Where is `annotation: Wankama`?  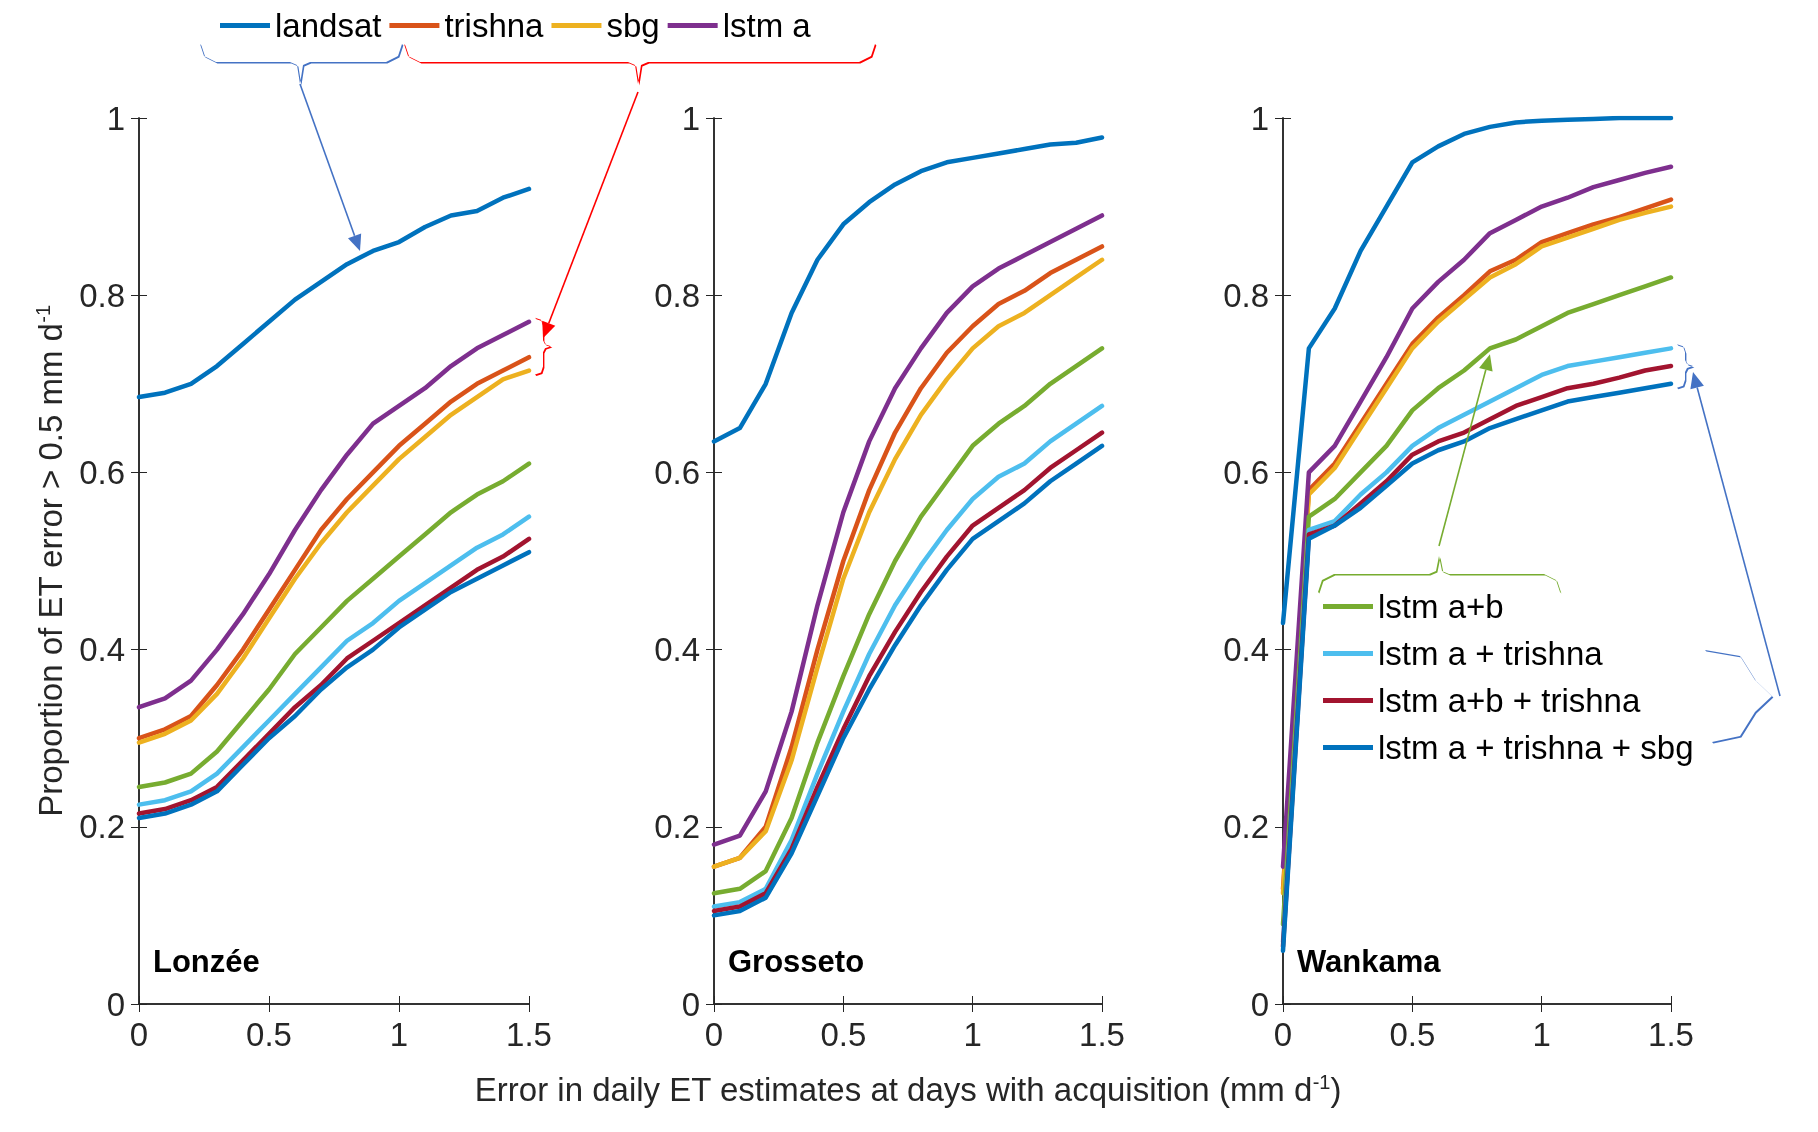
annotation: Wankama is located at coordinates (1369, 961).